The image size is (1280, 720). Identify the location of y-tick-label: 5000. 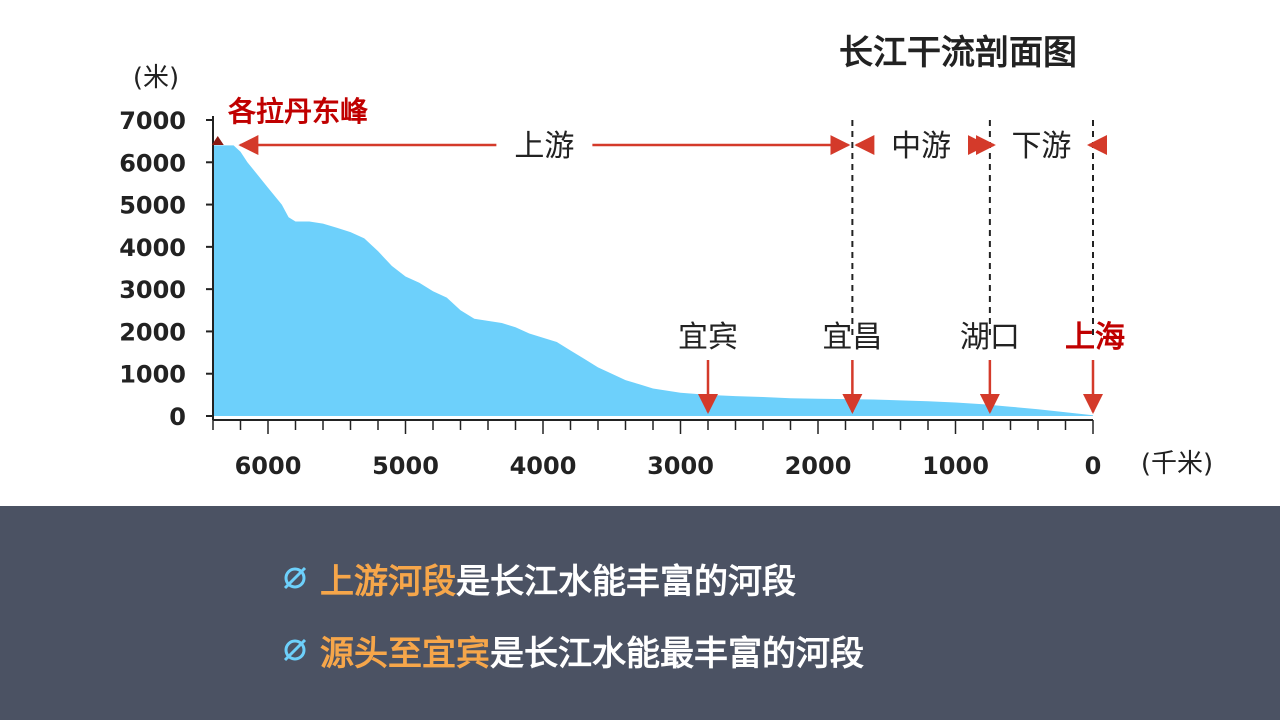
(152, 206).